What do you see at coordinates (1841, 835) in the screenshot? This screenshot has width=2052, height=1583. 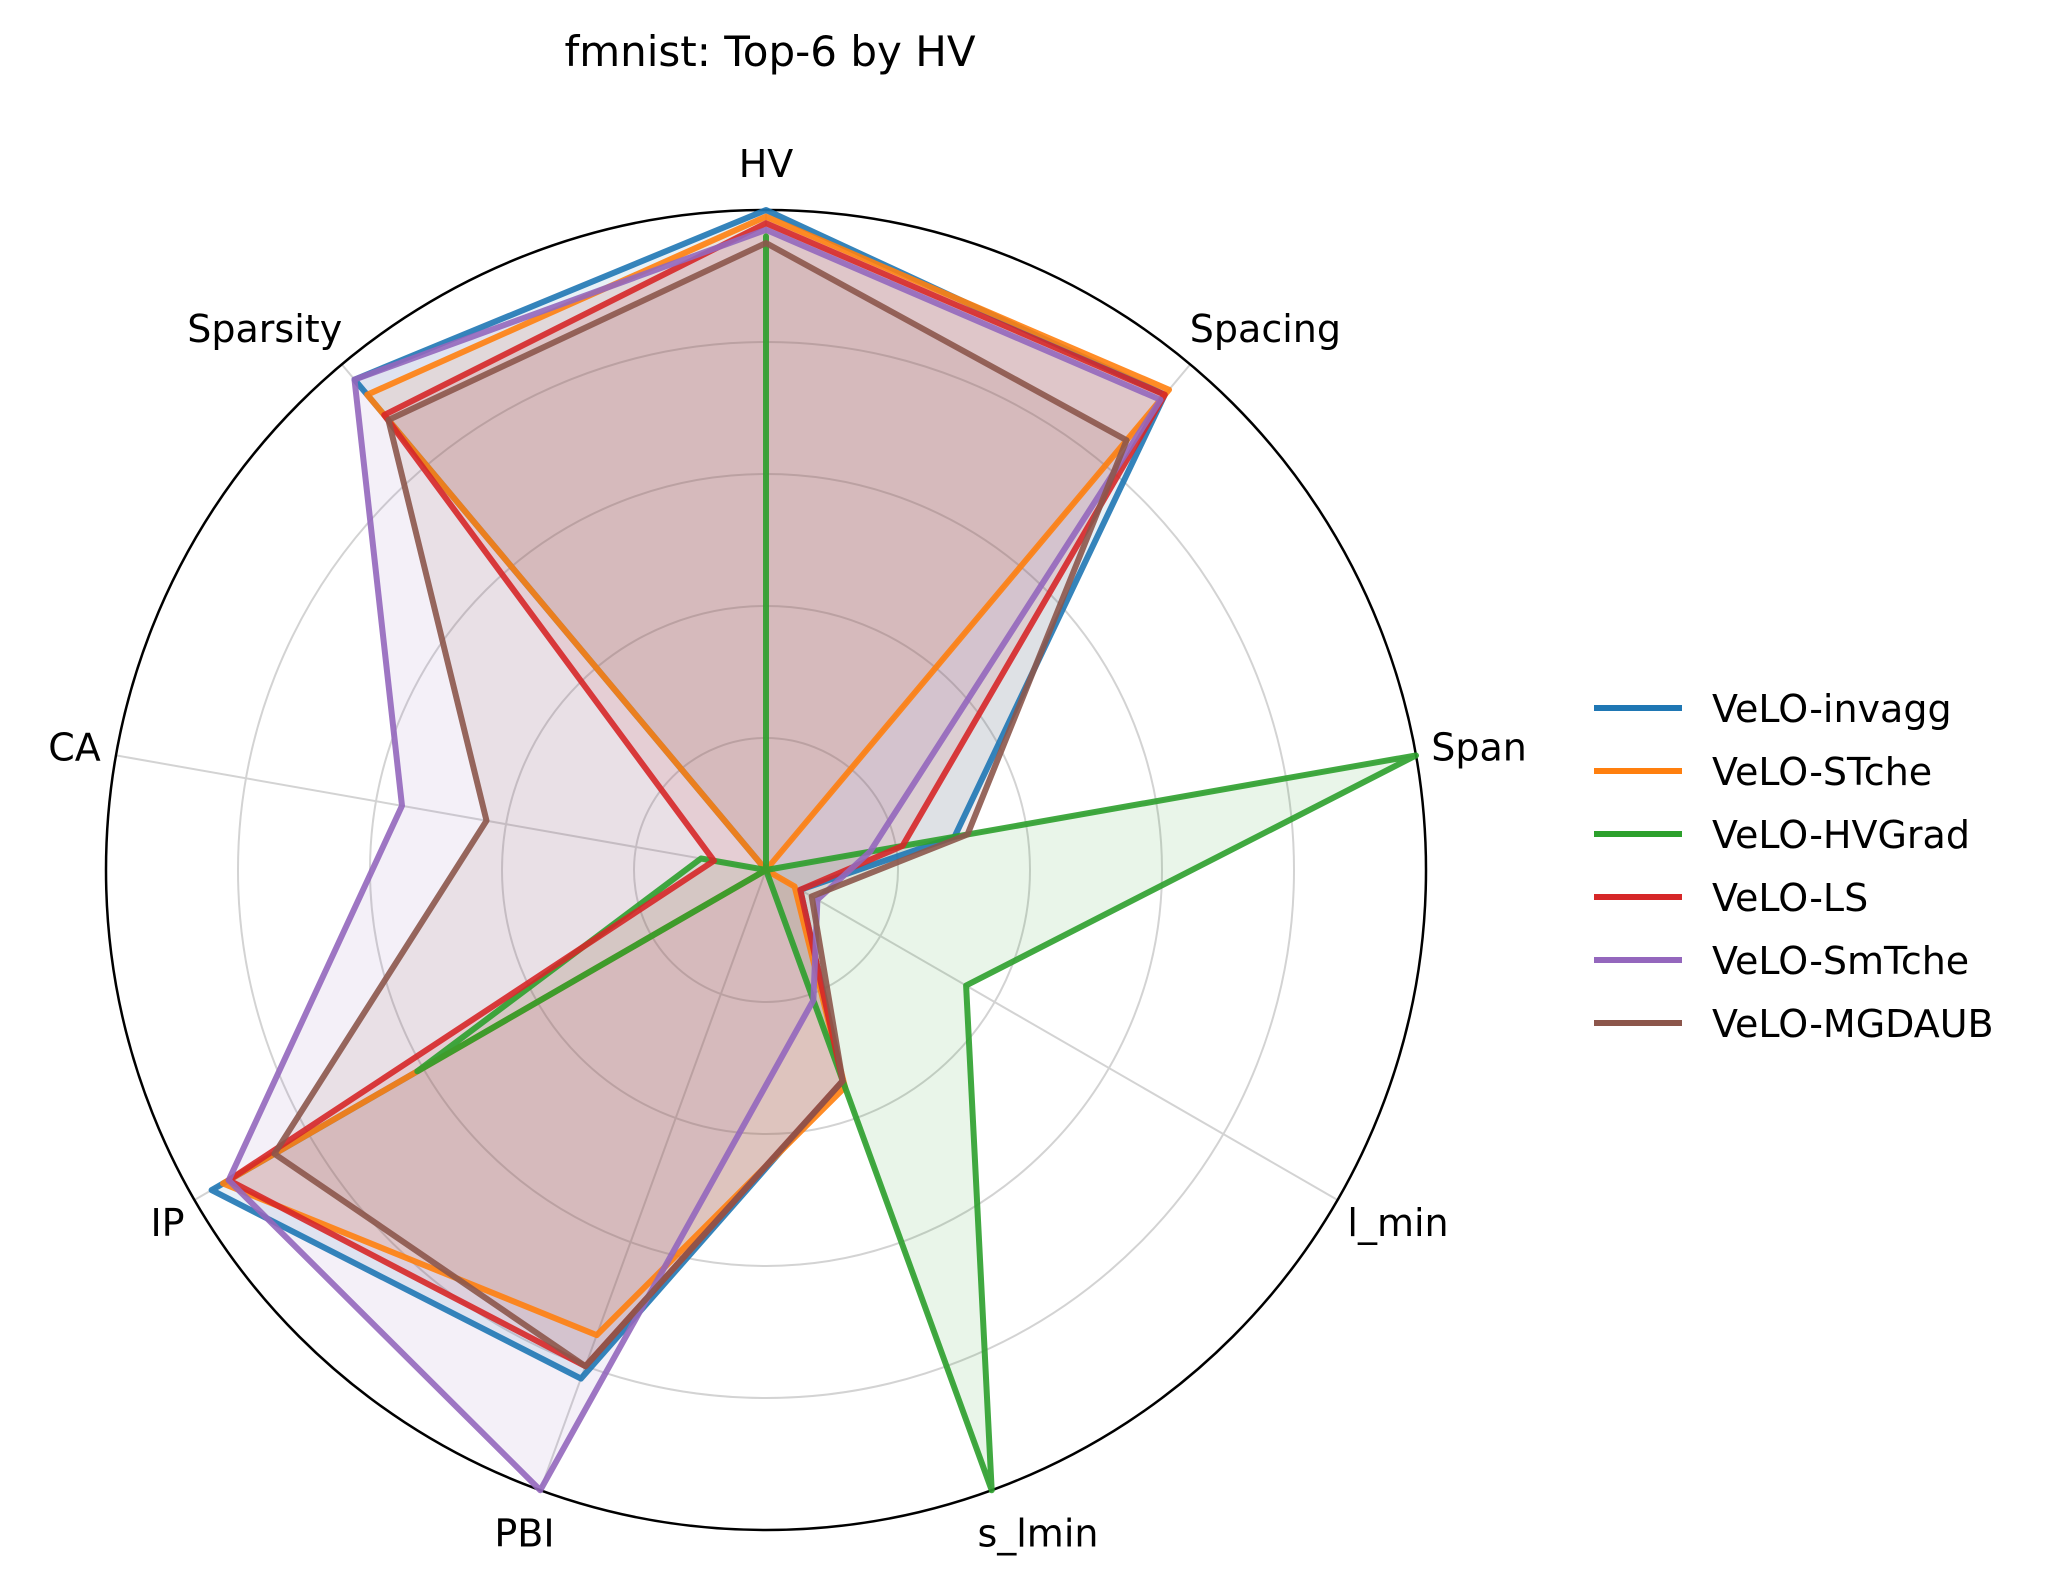 I see `legend-label-velo-hvgrad: VeLO-HVGrad` at bounding box center [1841, 835].